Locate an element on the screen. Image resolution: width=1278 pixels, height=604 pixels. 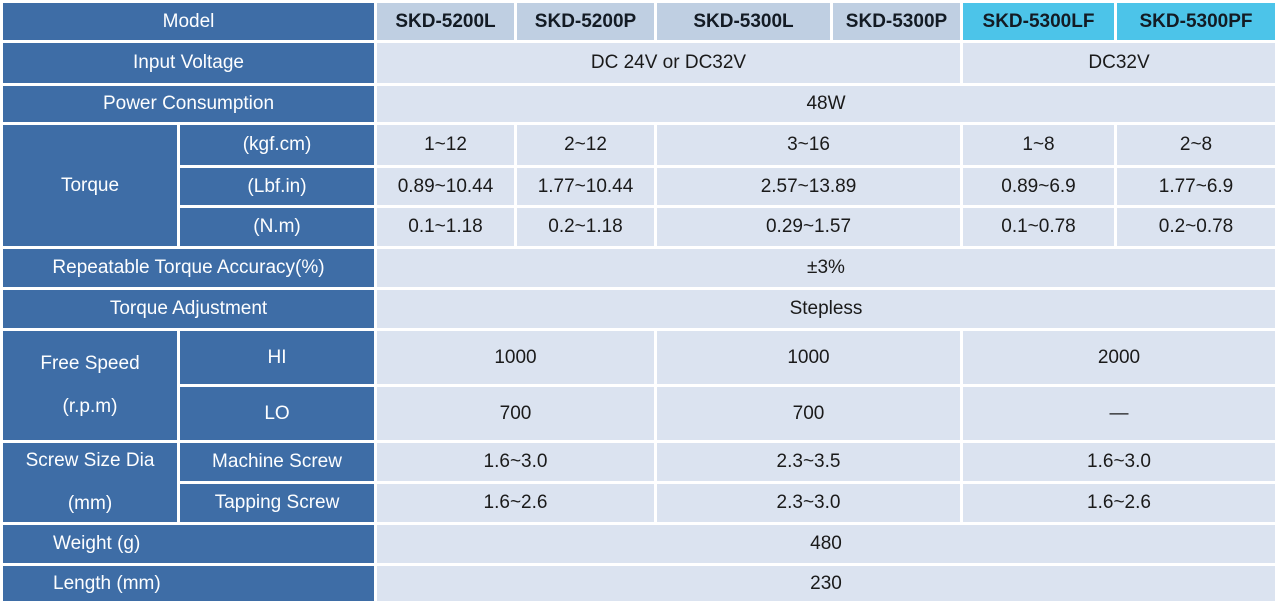
free-speed-label-line1: Free Speed is located at coordinates (90, 364).